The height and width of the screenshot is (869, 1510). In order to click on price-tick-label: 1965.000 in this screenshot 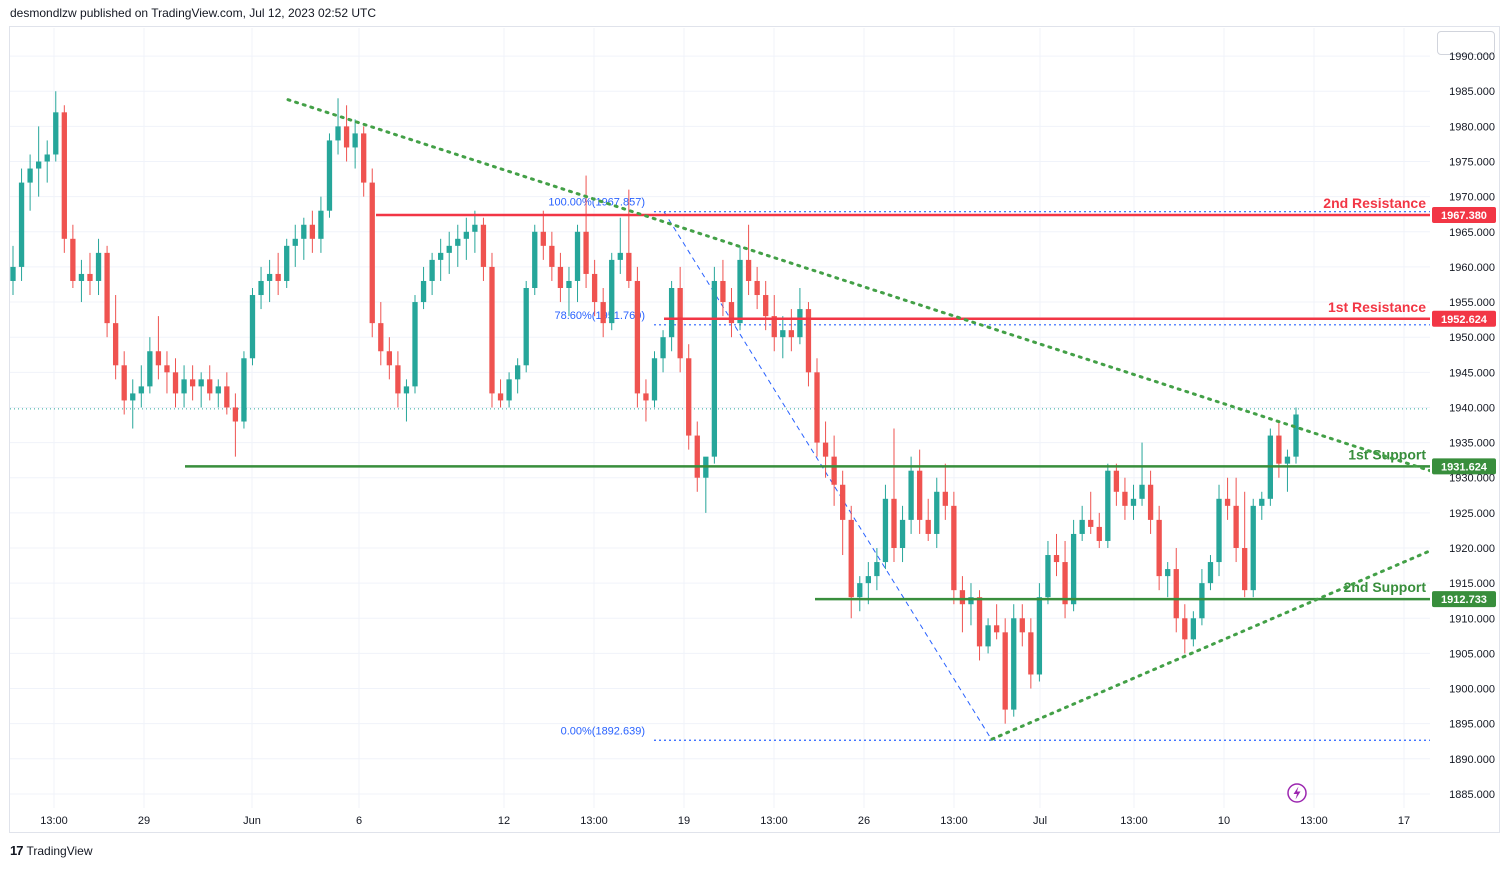, I will do `click(1472, 233)`.